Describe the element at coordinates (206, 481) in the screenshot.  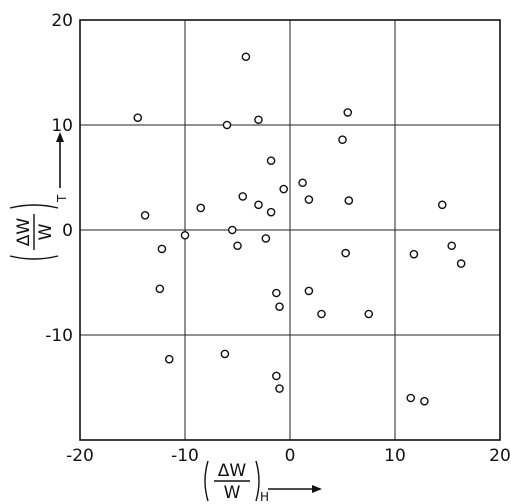
I see `x-axis-label-left-paren` at that location.